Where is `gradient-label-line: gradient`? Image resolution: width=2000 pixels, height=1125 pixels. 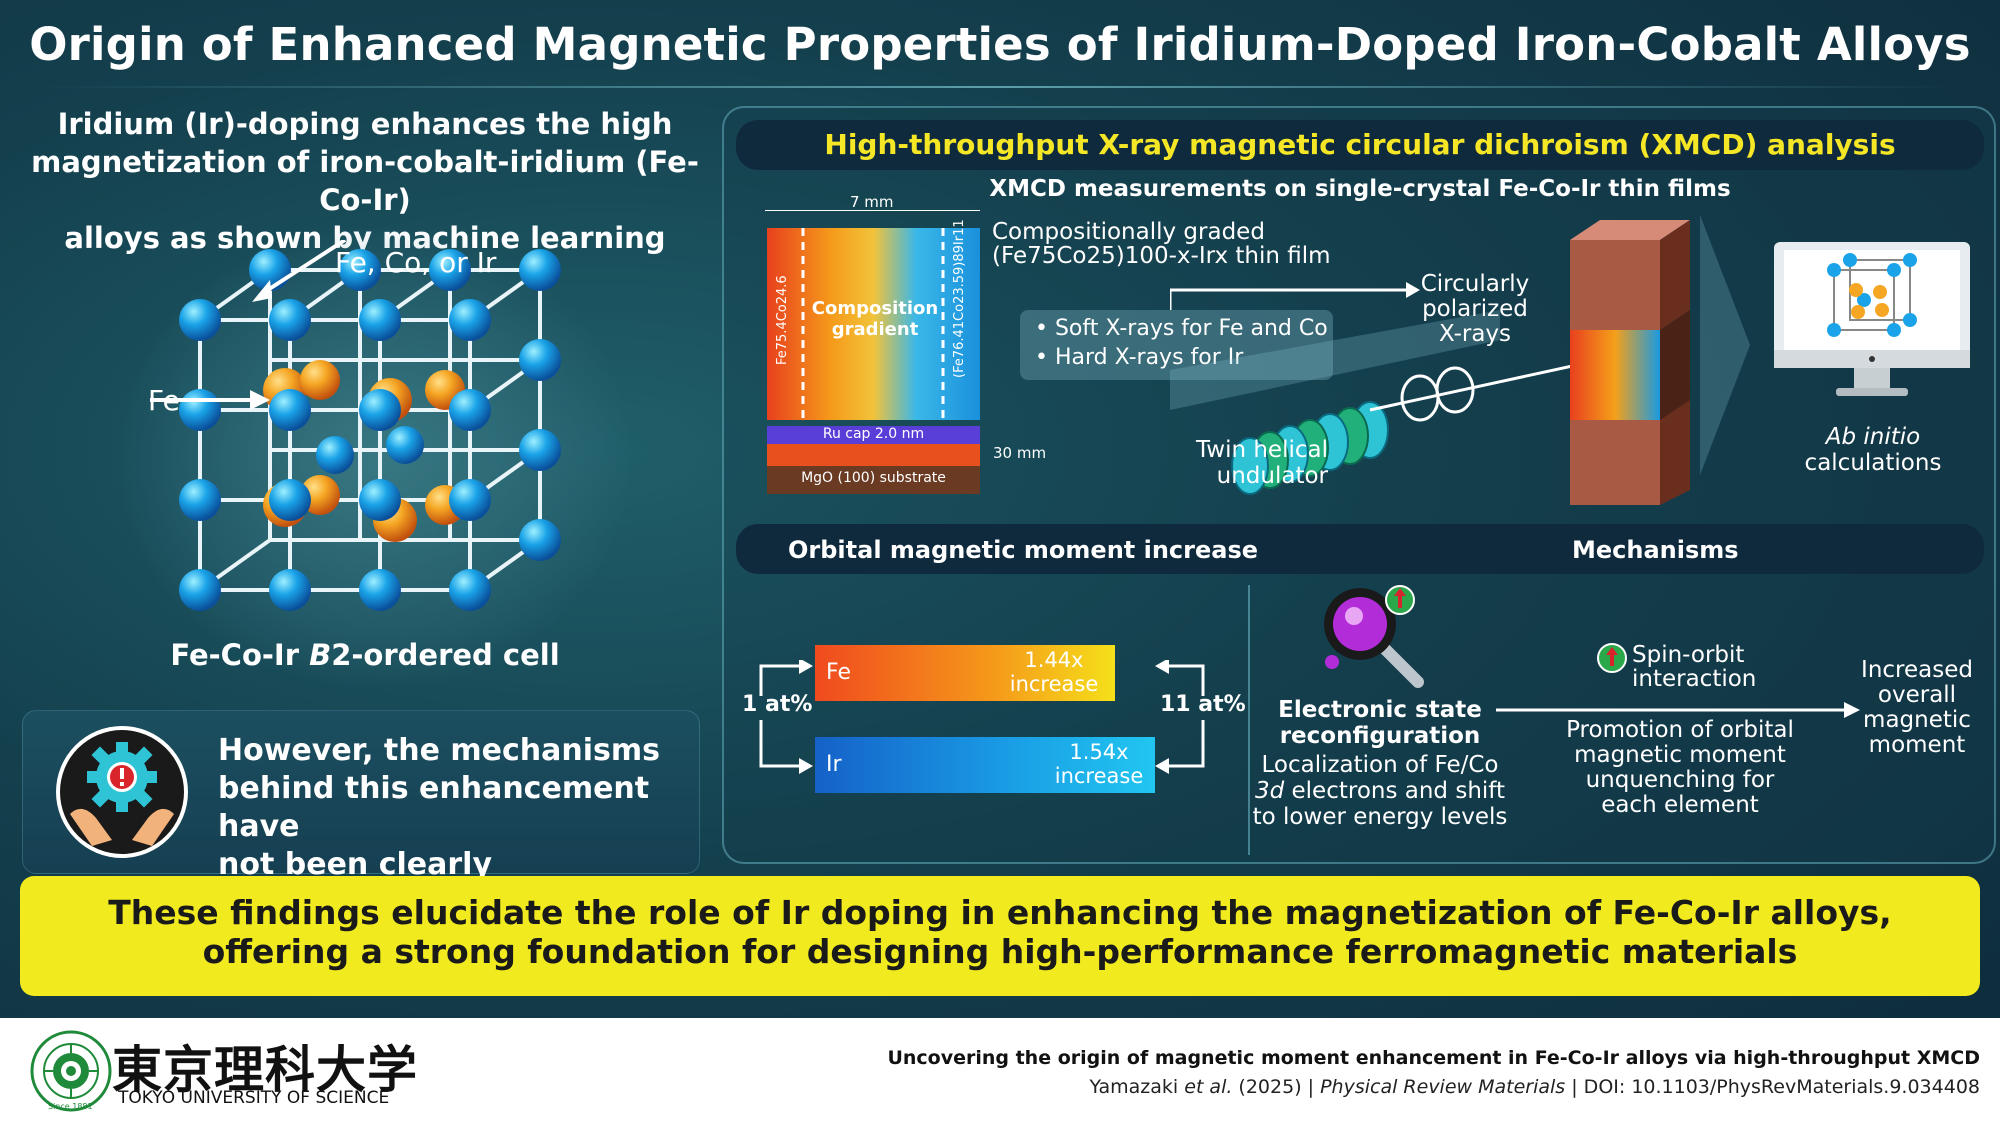 gradient-label-line: gradient is located at coordinates (875, 329).